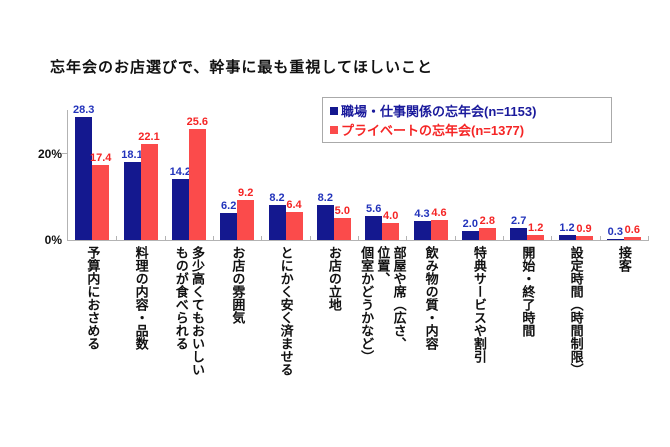 The width and height of the screenshot is (670, 447). Describe the element at coordinates (325, 222) in the screenshot. I see `bar-series1-cat6` at that location.